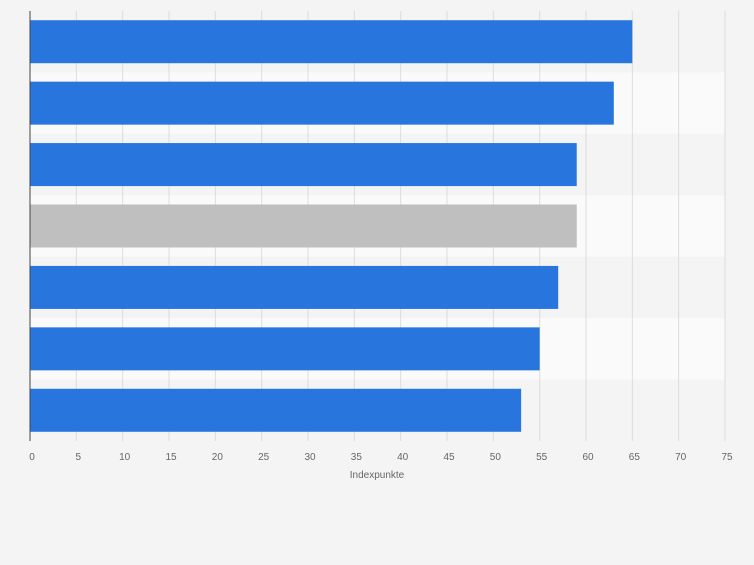 The width and height of the screenshot is (754, 565). What do you see at coordinates (79, 457) in the screenshot?
I see `x-tick-label: 5` at bounding box center [79, 457].